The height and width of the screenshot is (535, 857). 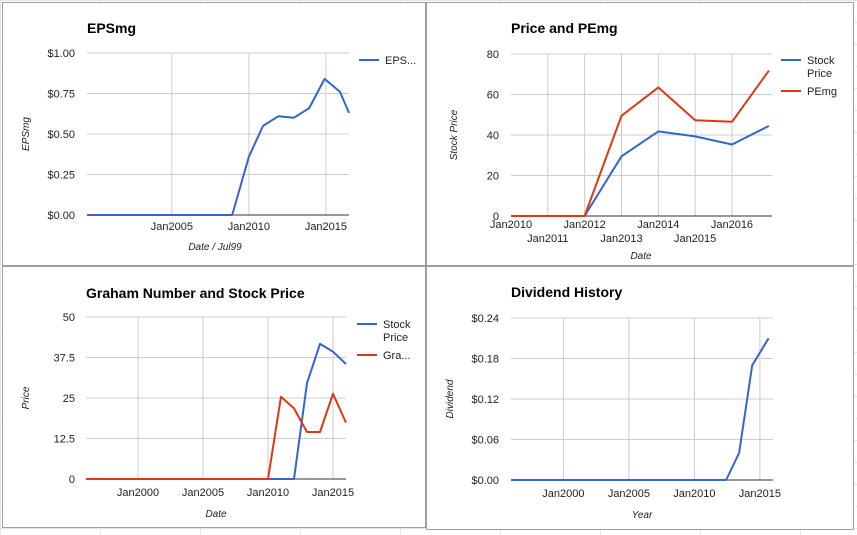 I want to click on chart-title: Dividend History, so click(x=566, y=292).